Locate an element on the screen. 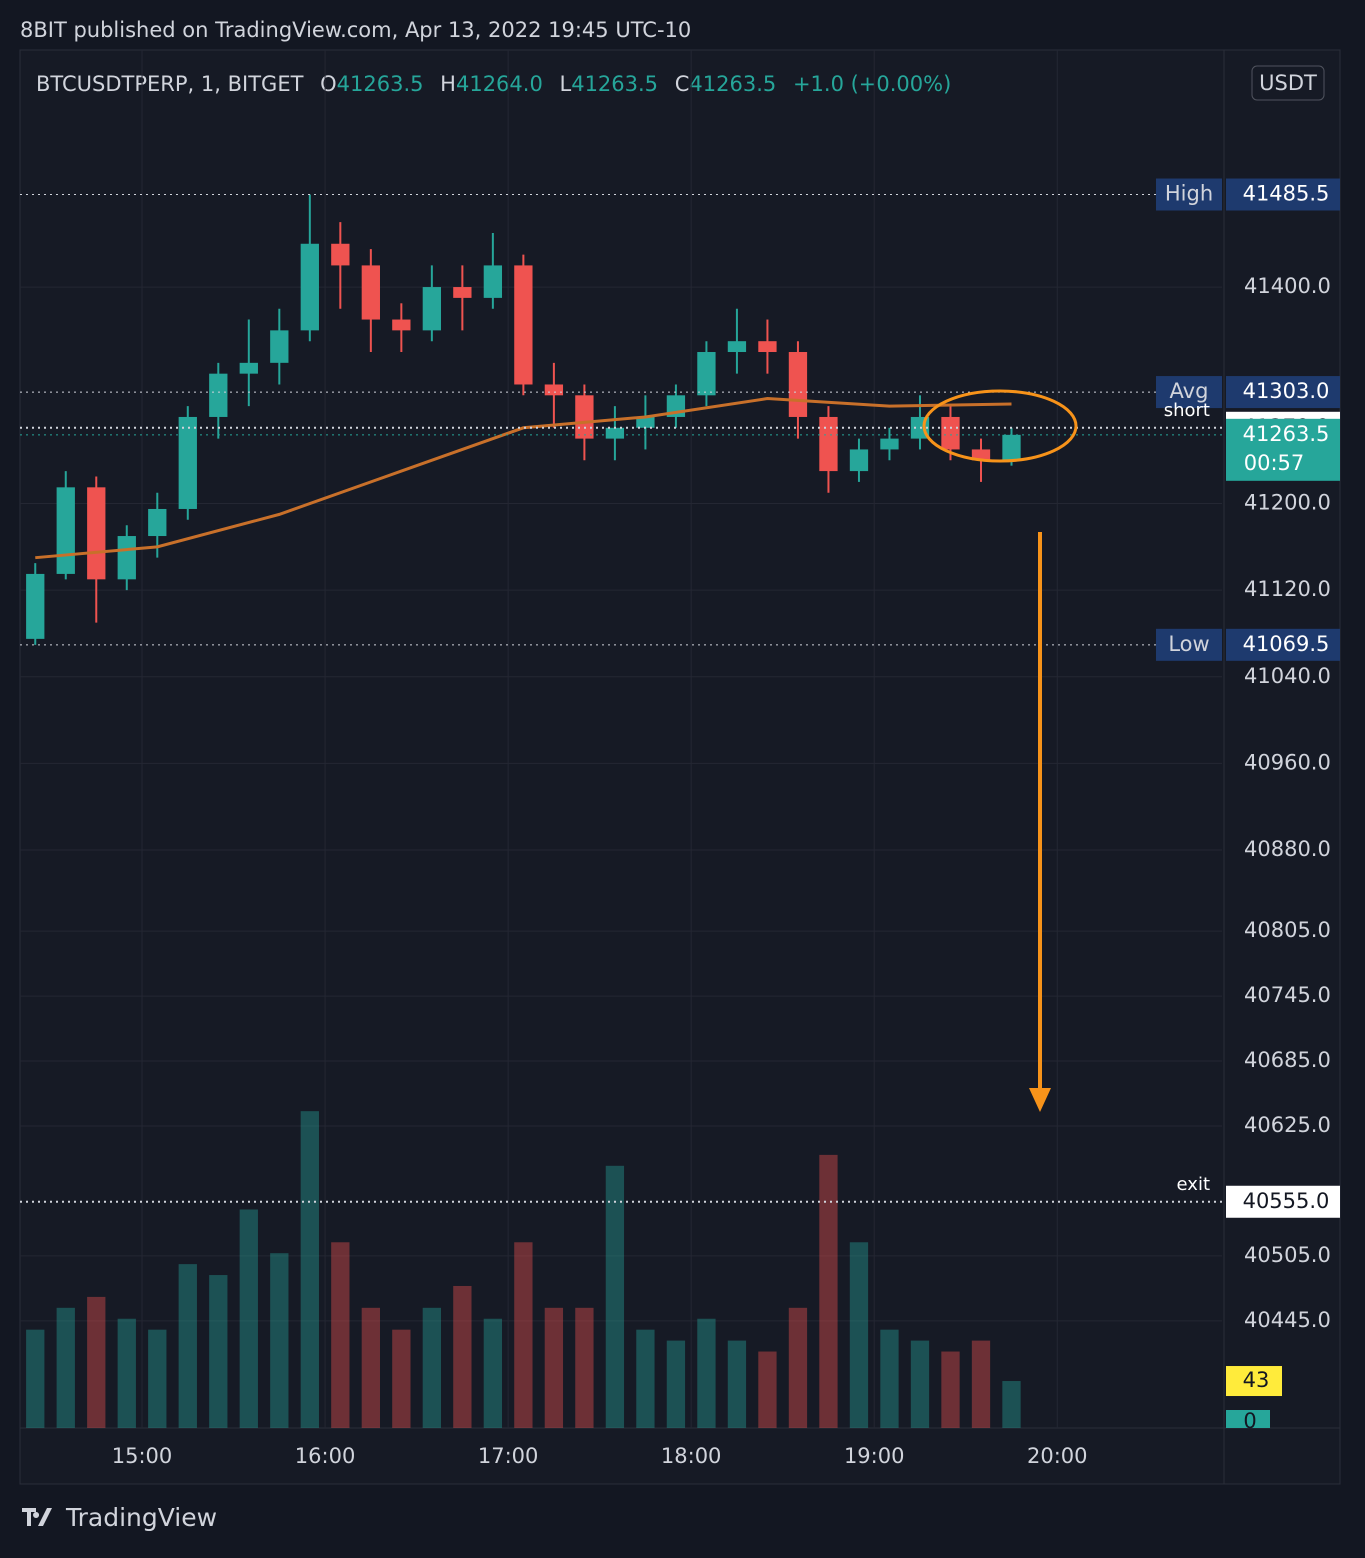 The image size is (1365, 1558). y-tick-label: 40625.0 is located at coordinates (1287, 1125).